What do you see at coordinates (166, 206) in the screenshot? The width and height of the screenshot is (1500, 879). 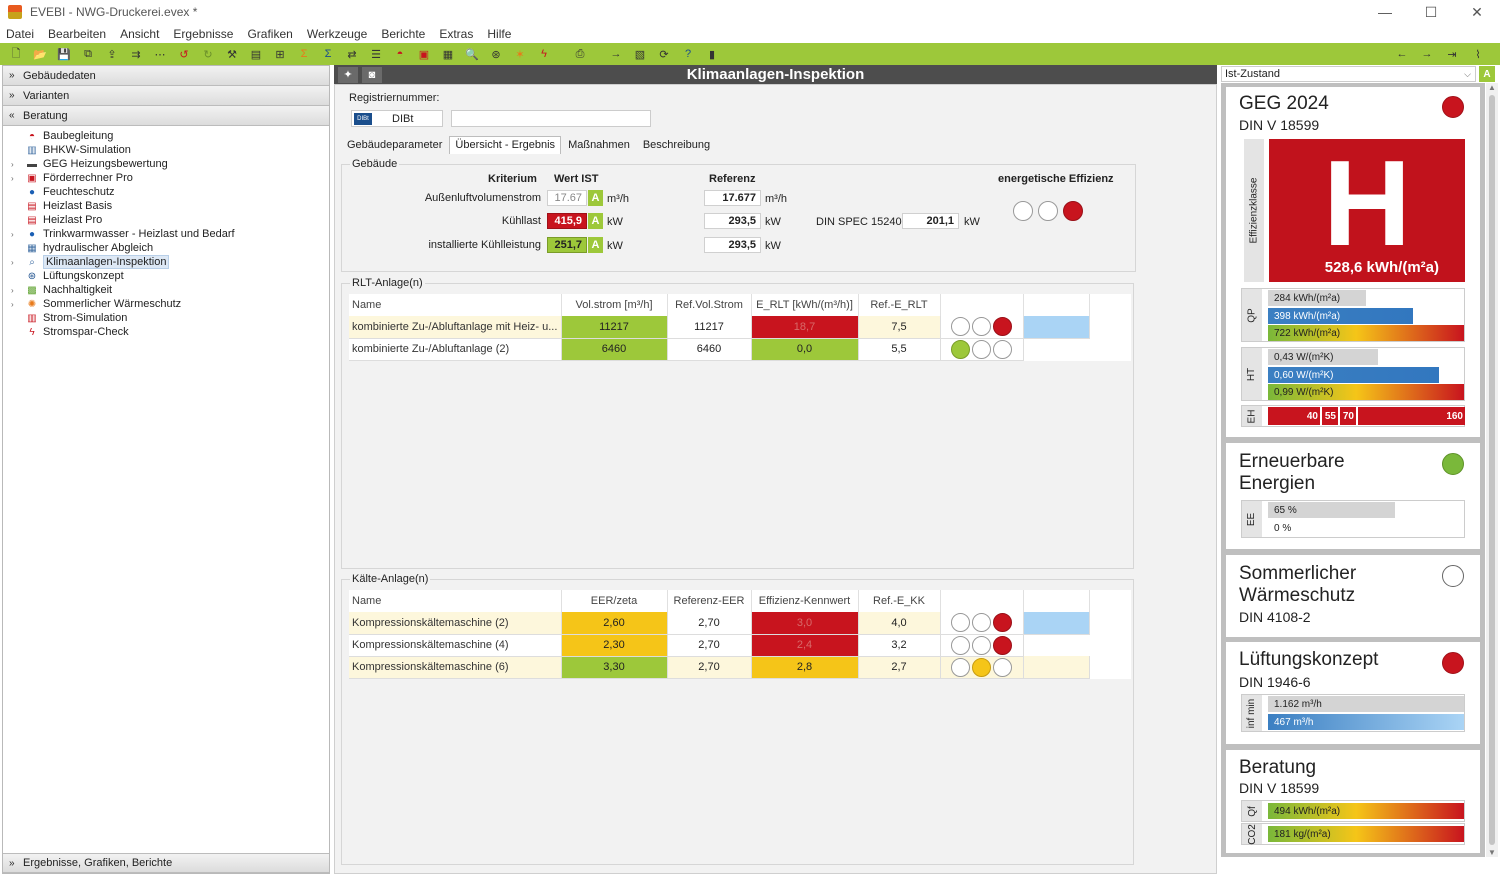 I see `tree-item: ▤ Heizlast Basis` at bounding box center [166, 206].